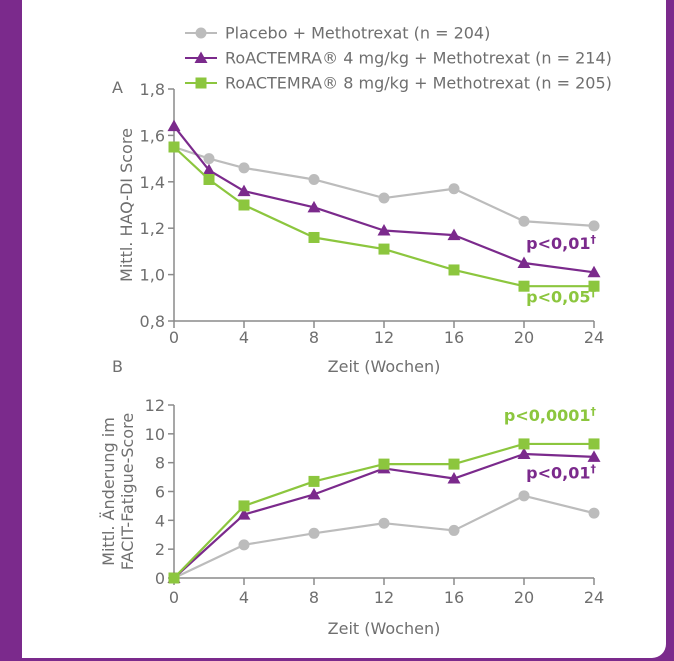 The image size is (674, 661). I want to click on y-tick-label: 1,8, so click(152, 89).